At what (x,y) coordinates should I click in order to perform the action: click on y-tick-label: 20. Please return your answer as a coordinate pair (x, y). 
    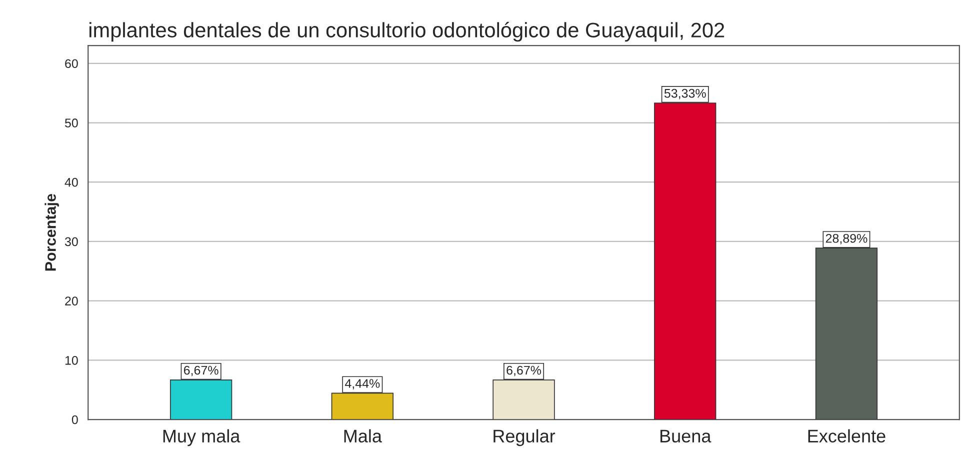
    Looking at the image, I should click on (71, 301).